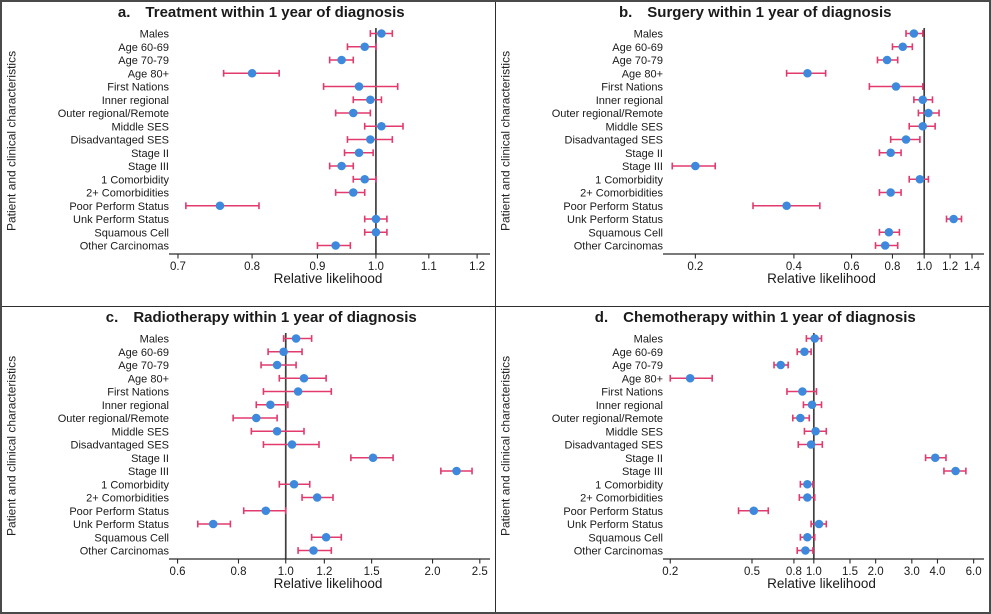  I want to click on category-label: Outer regional/Remote, so click(113, 419).